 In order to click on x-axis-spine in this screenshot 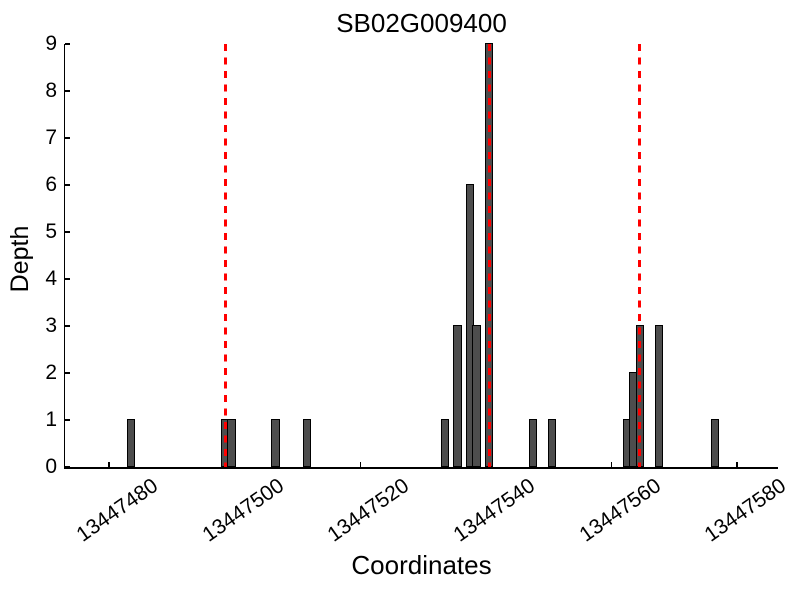, I will do `click(420, 468)`.